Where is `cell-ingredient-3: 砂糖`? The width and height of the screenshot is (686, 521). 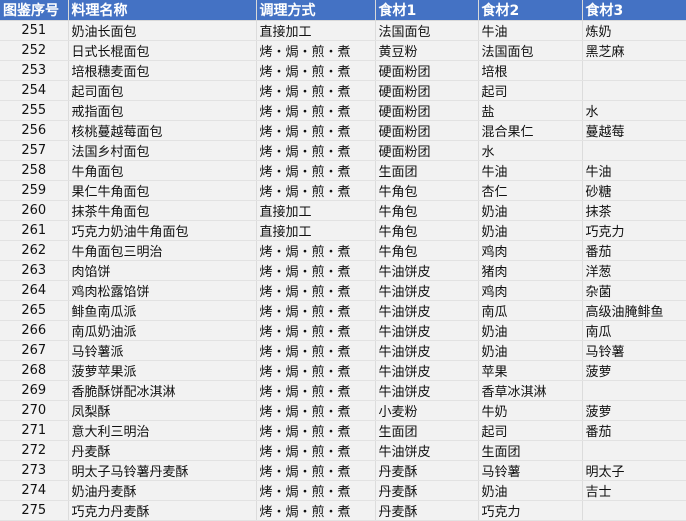
cell-ingredient-3: 砂糖 is located at coordinates (634, 190).